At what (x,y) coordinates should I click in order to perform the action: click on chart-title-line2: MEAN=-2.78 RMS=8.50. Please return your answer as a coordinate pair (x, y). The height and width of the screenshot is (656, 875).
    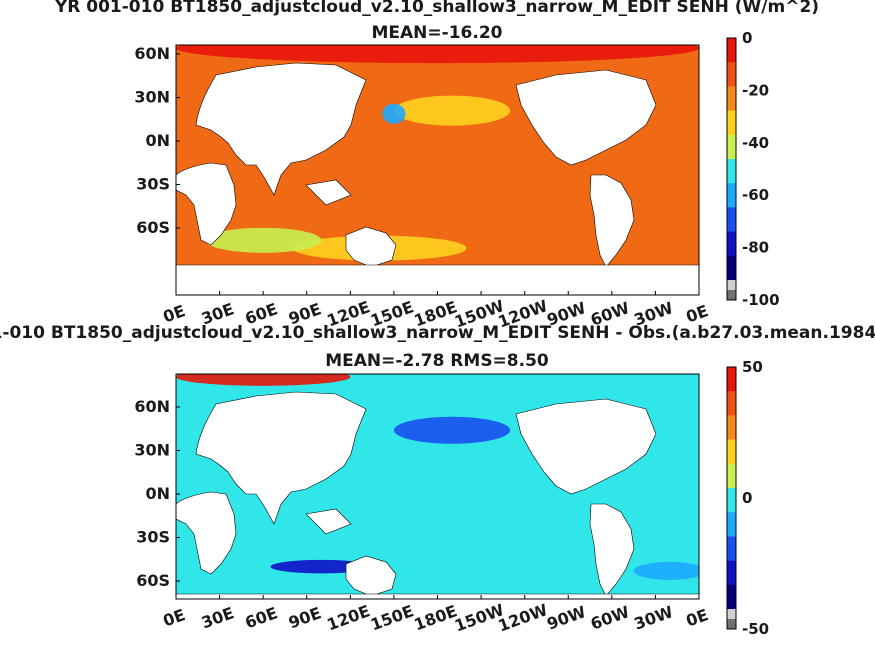
    Looking at the image, I should click on (437, 361).